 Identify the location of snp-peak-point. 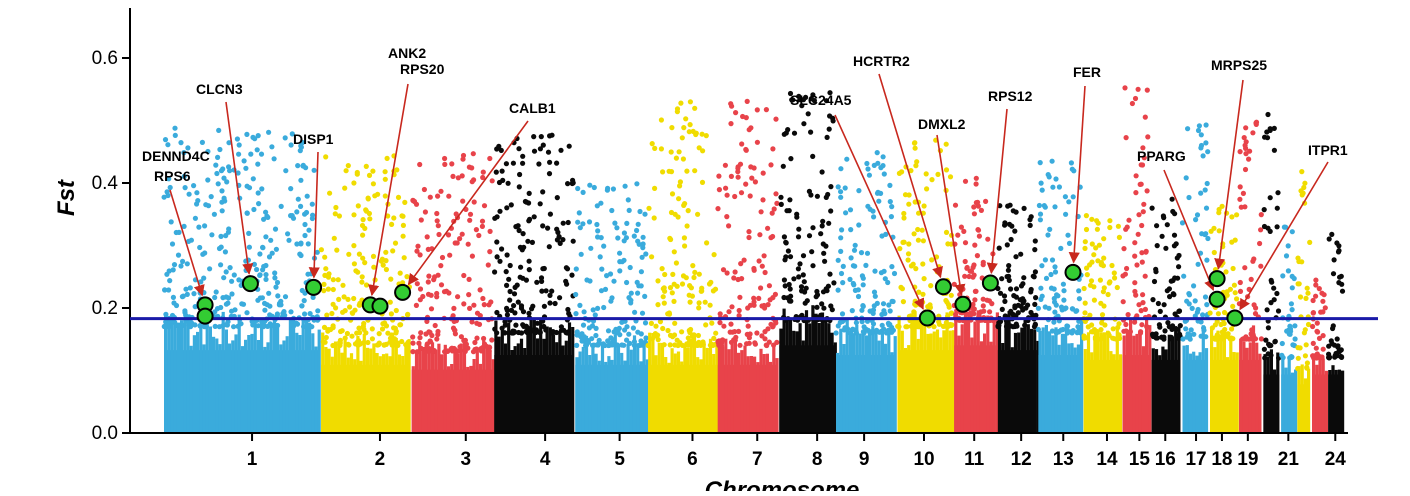
(1138, 89).